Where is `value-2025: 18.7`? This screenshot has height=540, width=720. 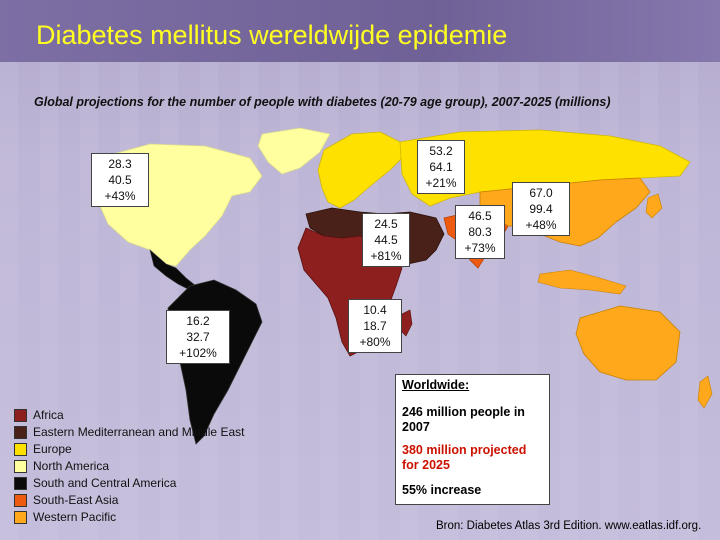 value-2025: 18.7 is located at coordinates (375, 326).